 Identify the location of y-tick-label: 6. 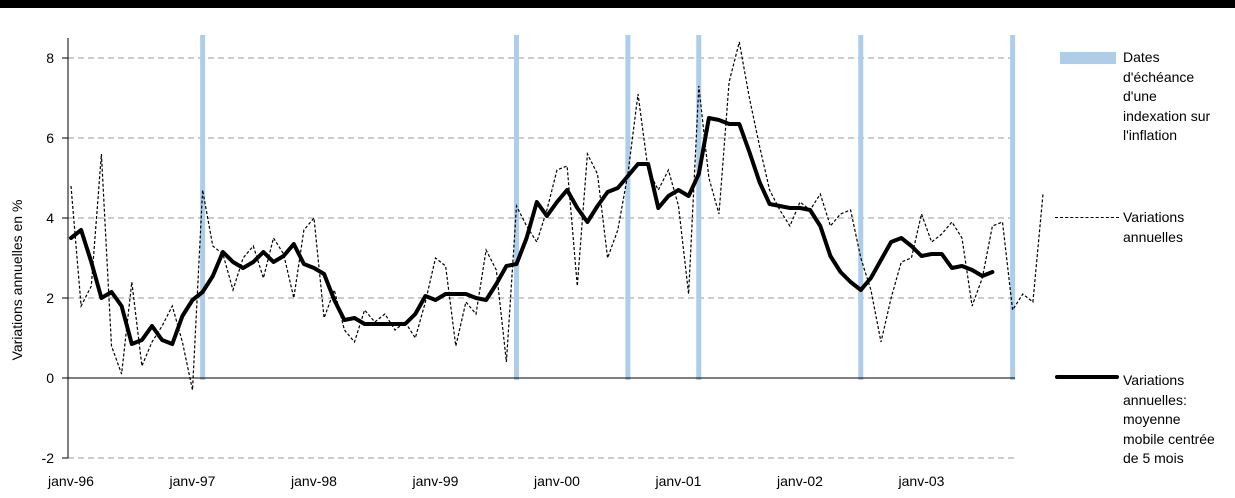
(50, 138).